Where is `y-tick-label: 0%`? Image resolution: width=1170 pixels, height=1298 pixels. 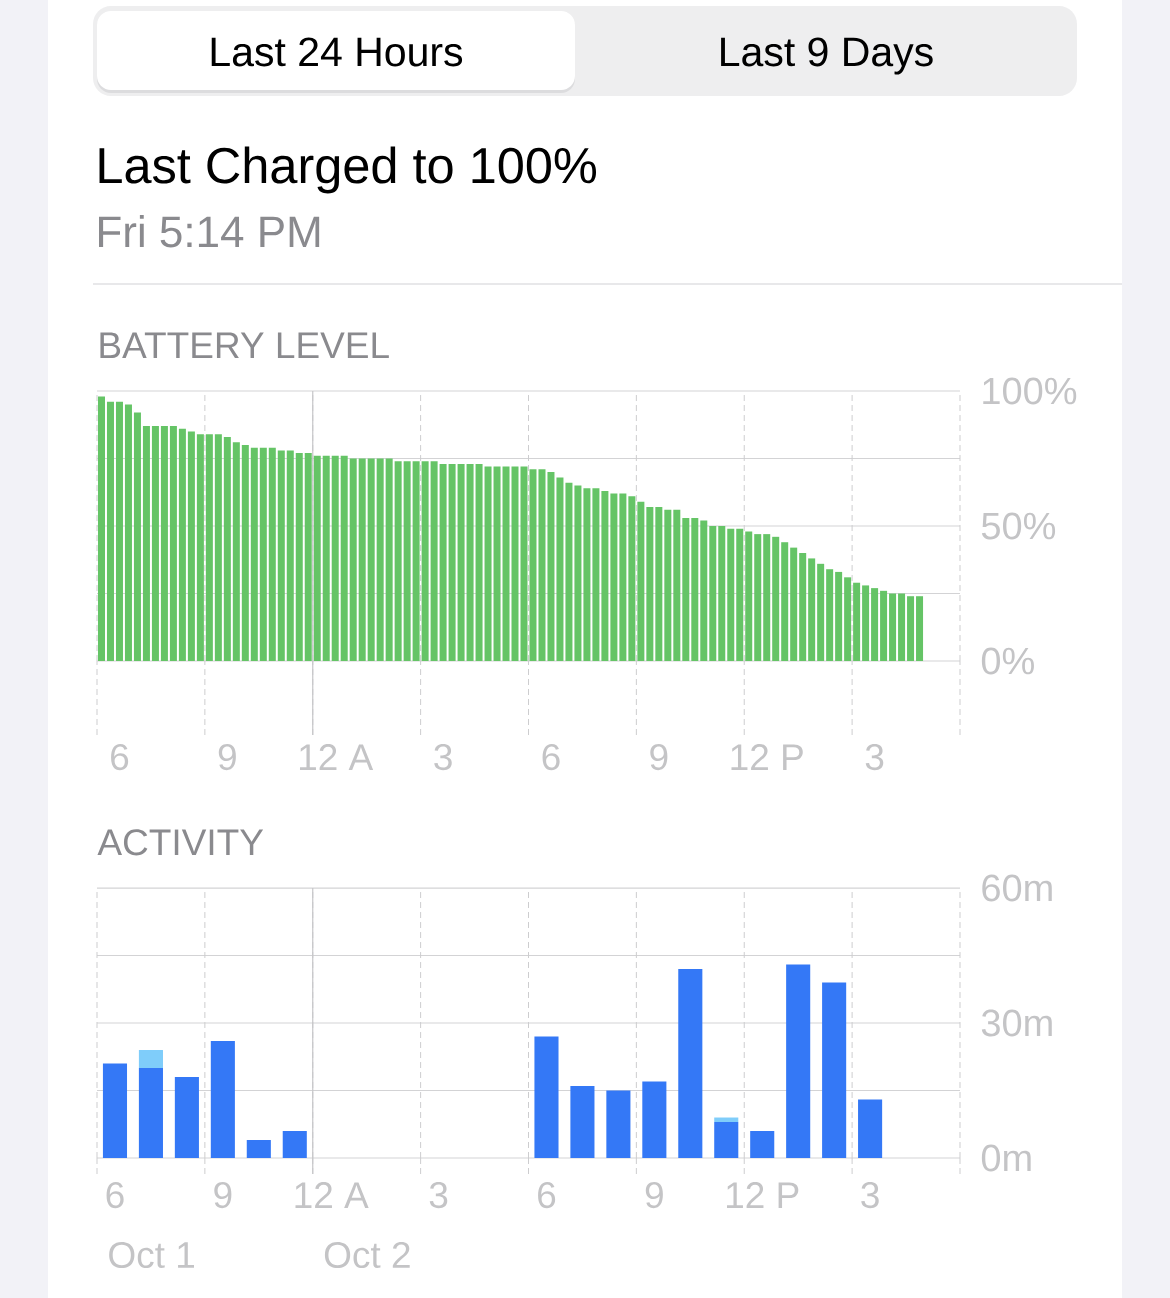 y-tick-label: 0% is located at coordinates (1007, 661).